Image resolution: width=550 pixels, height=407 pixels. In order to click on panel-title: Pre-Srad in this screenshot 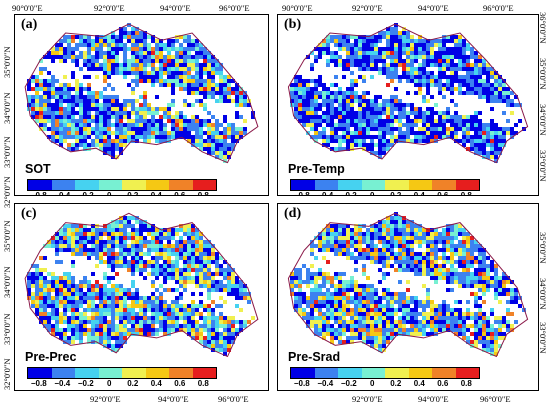, I will do `click(314, 357)`.